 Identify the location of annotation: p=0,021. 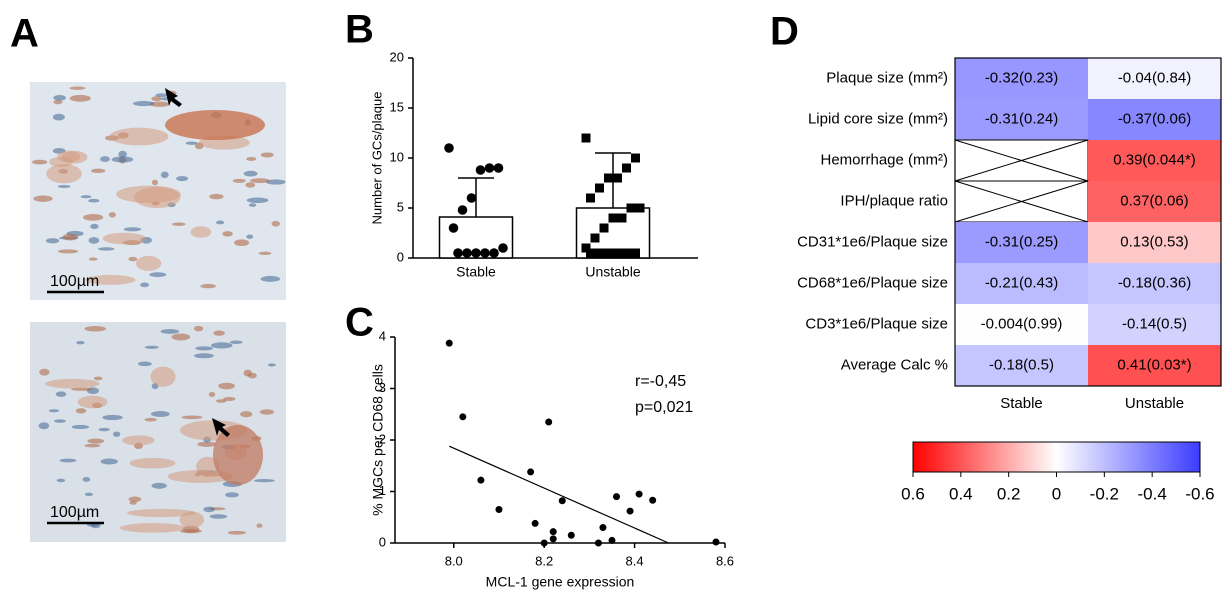
(664, 407).